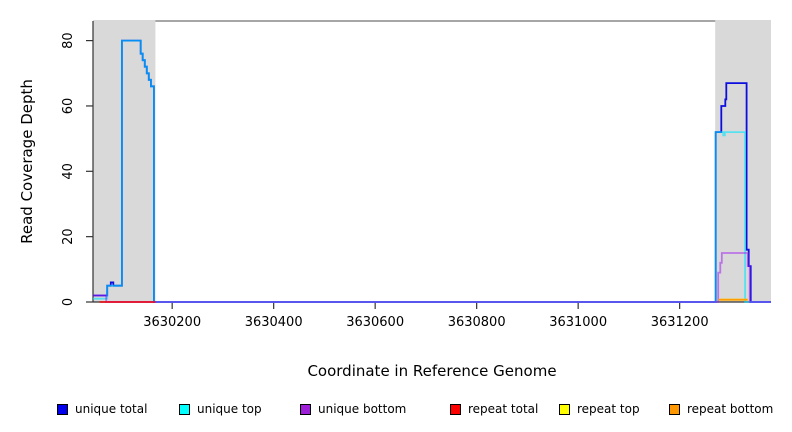 This screenshot has width=792, height=432. Describe the element at coordinates (68, 236) in the screenshot. I see `y-tick-label: 20` at that location.